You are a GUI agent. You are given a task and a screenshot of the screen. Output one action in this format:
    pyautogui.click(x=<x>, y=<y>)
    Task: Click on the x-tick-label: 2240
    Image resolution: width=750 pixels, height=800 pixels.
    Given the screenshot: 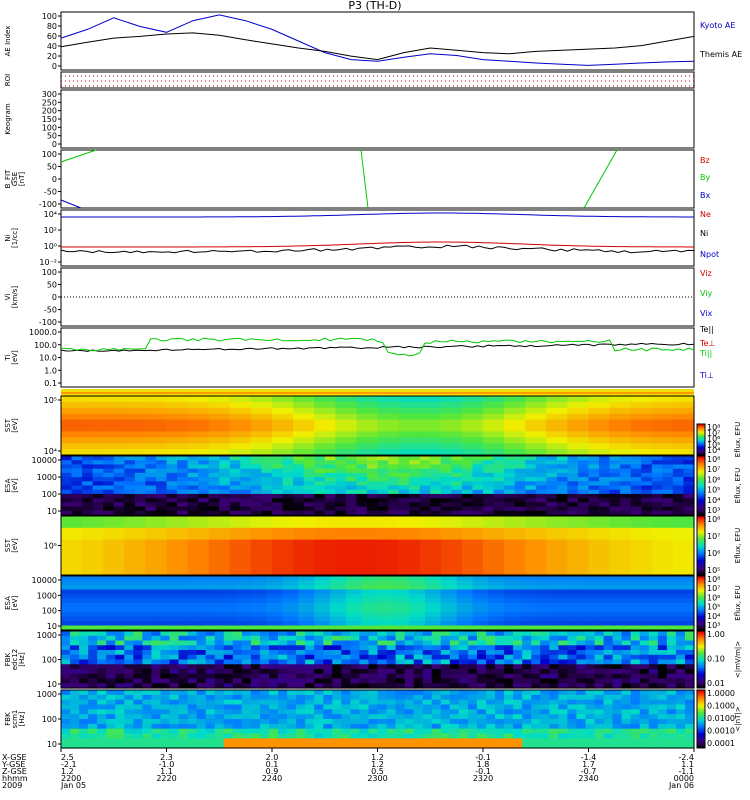 What is the action you would take?
    pyautogui.click(x=272, y=778)
    